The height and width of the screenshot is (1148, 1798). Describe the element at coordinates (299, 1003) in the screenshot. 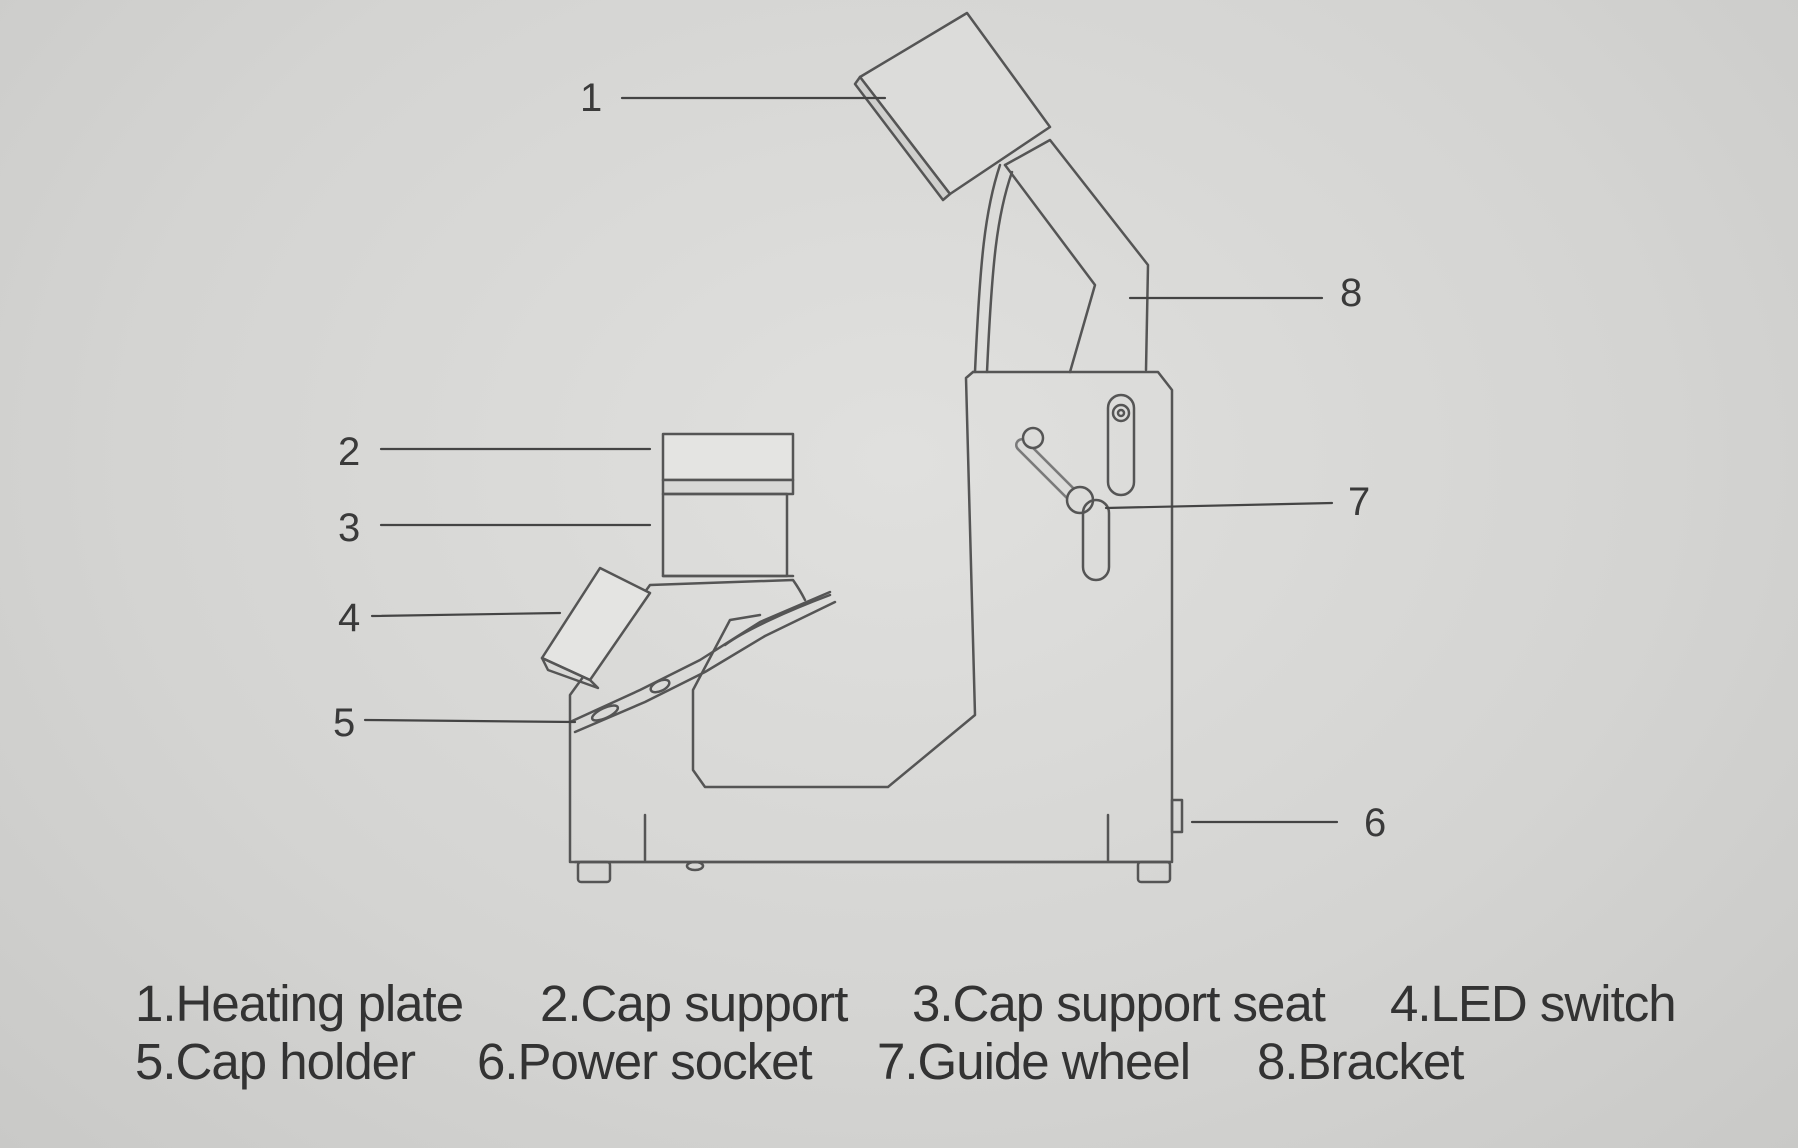

I see `legend-item-heating-plate: 1.Heating plate` at that location.